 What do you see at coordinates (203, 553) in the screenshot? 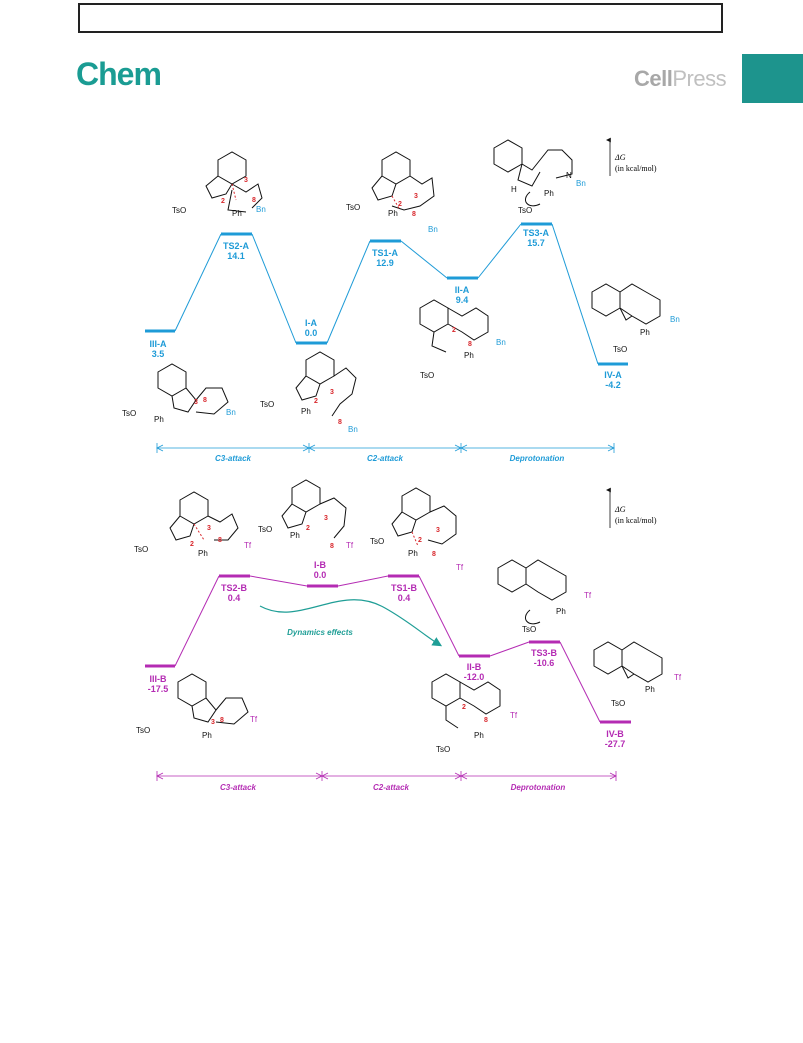
I see `ph-ts2b: Ph` at bounding box center [203, 553].